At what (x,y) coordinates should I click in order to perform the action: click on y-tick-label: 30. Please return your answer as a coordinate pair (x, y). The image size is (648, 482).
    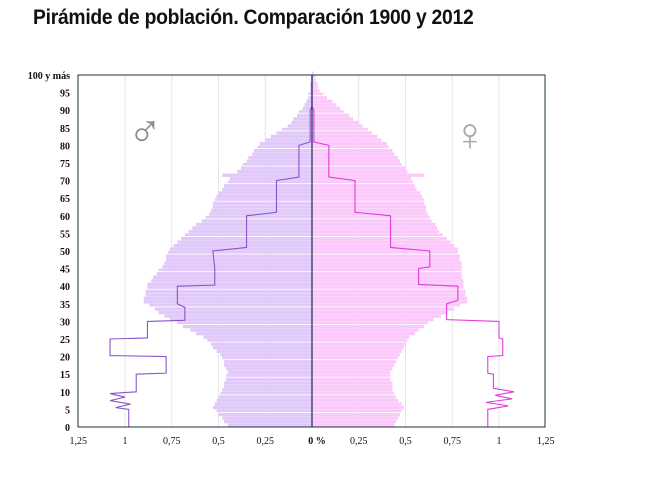
    Looking at the image, I should click on (65, 322).